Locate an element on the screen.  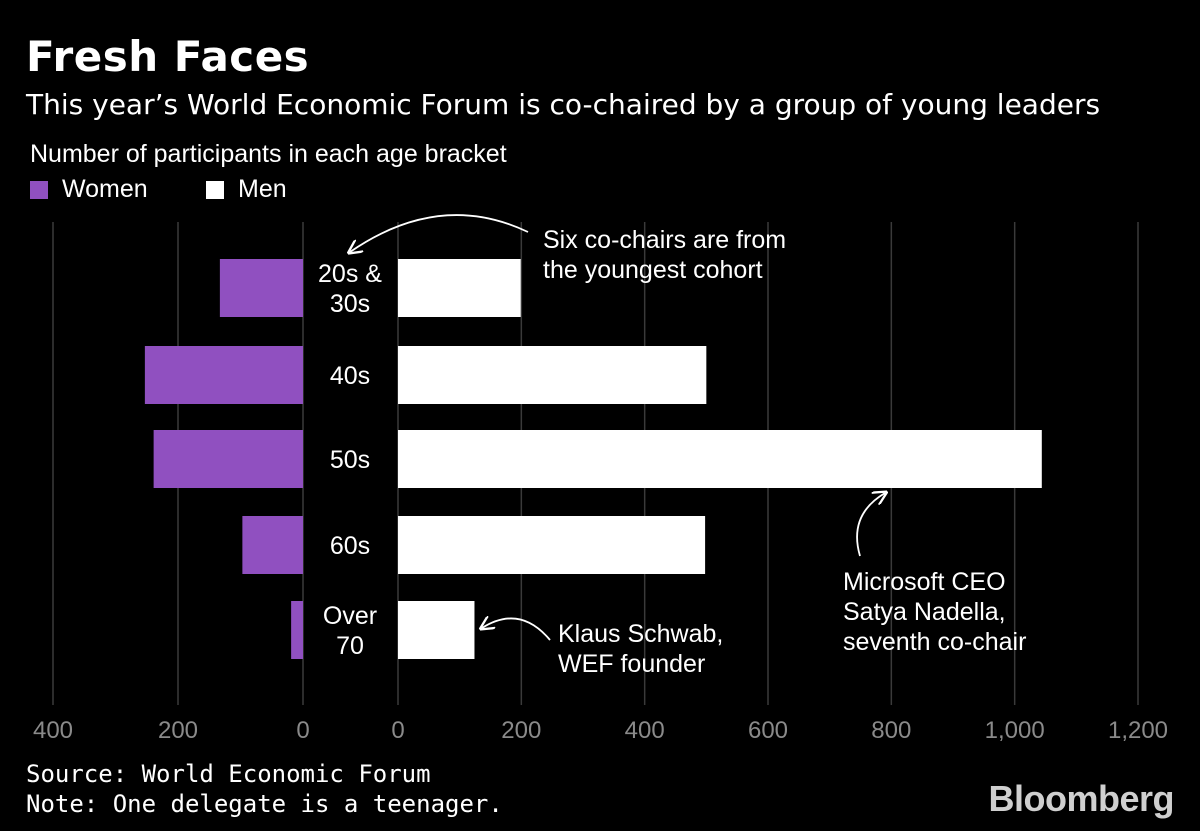
annotation-text-0-0: Six co-chairs are from is located at coordinates (664, 240).